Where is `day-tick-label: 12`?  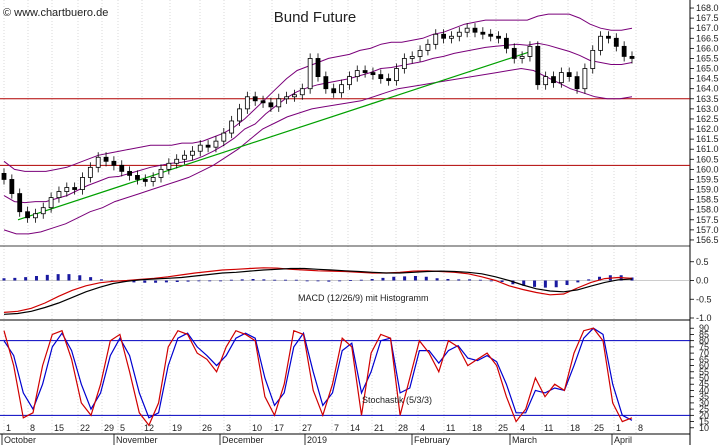 day-tick-label: 12 is located at coordinates (149, 428).